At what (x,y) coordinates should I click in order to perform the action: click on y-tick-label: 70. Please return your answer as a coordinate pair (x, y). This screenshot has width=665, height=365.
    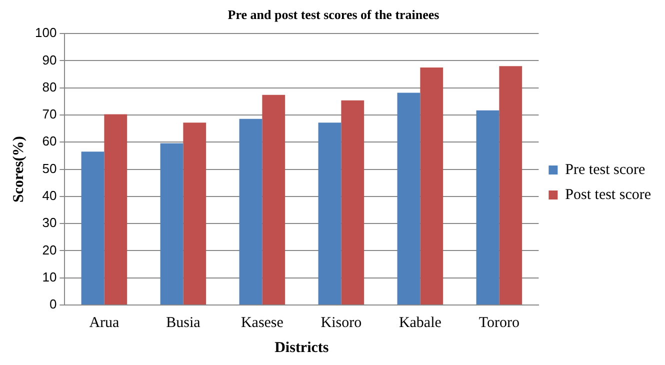
    Looking at the image, I should click on (49, 114).